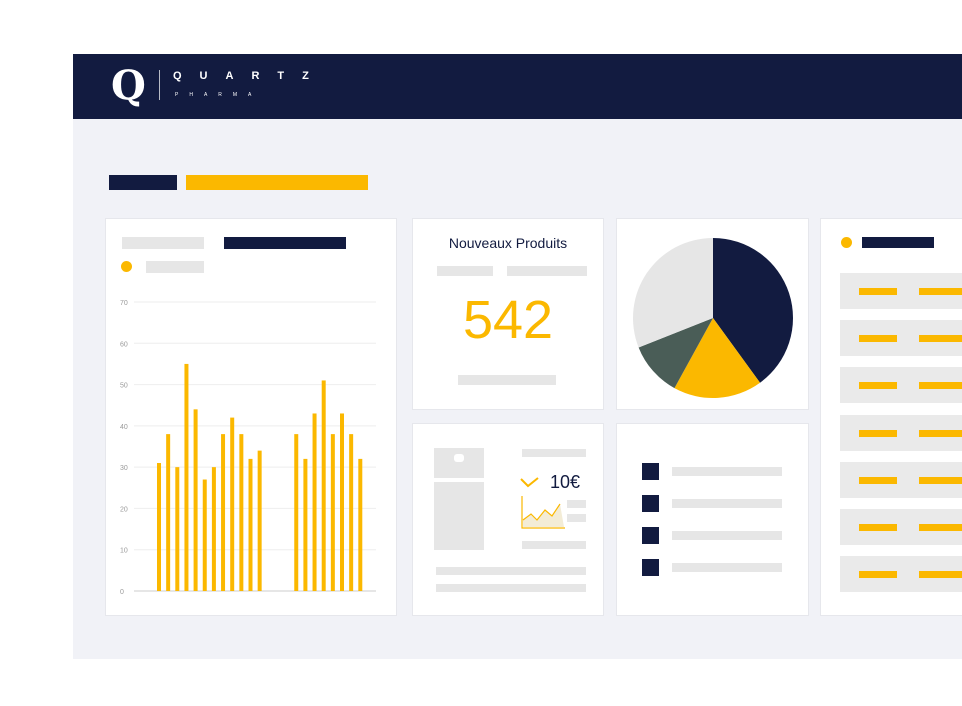 The height and width of the screenshot is (706, 962). Describe the element at coordinates (507, 380) in the screenshot. I see `kpi-footer-placeholder` at that location.